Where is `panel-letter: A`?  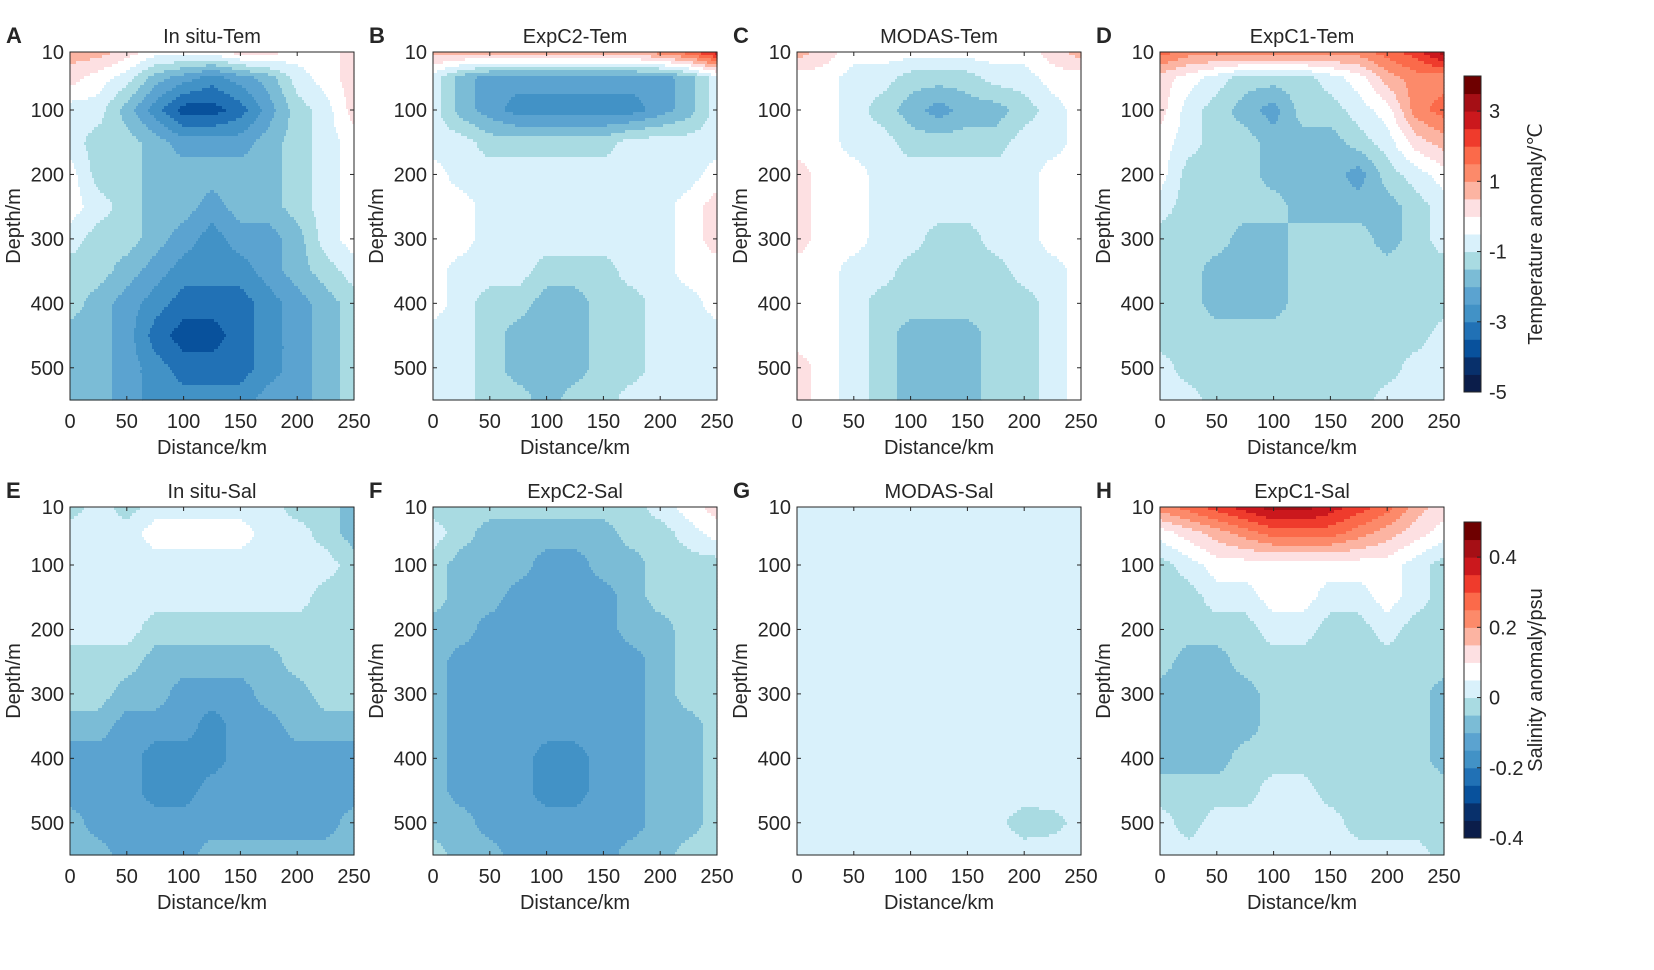
panel-letter: A is located at coordinates (14, 35).